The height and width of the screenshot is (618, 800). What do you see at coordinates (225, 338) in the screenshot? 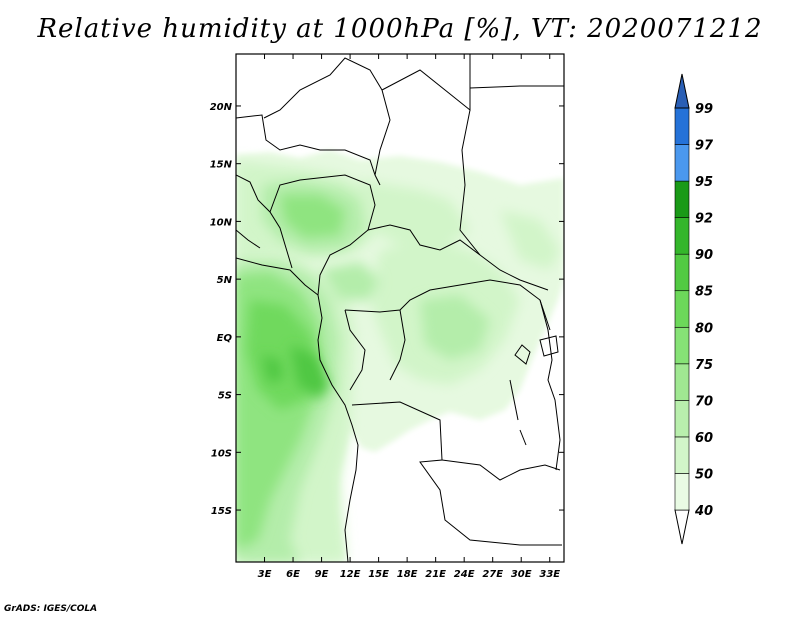
I see `y-tick-label-eq: EQ` at bounding box center [225, 338].